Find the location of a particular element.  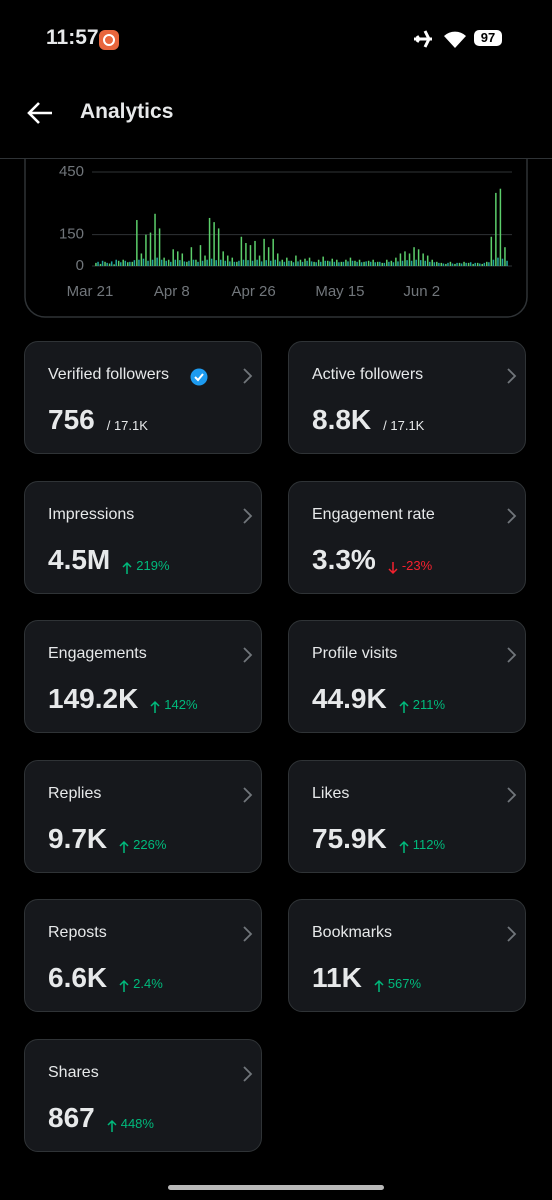

card-sub: 112% is located at coordinates (429, 844).